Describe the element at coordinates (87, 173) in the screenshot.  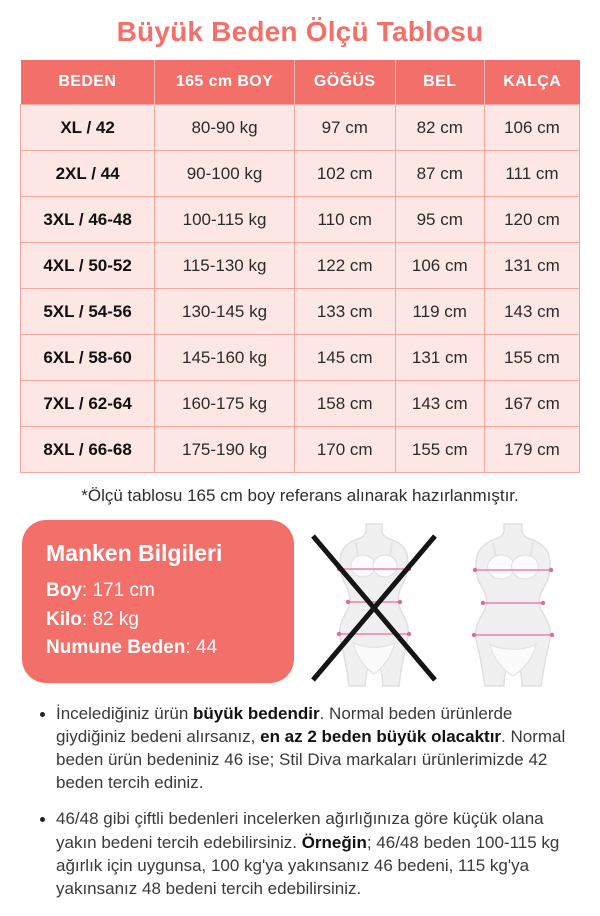
I see `size-cell: 2XL / 44` at that location.